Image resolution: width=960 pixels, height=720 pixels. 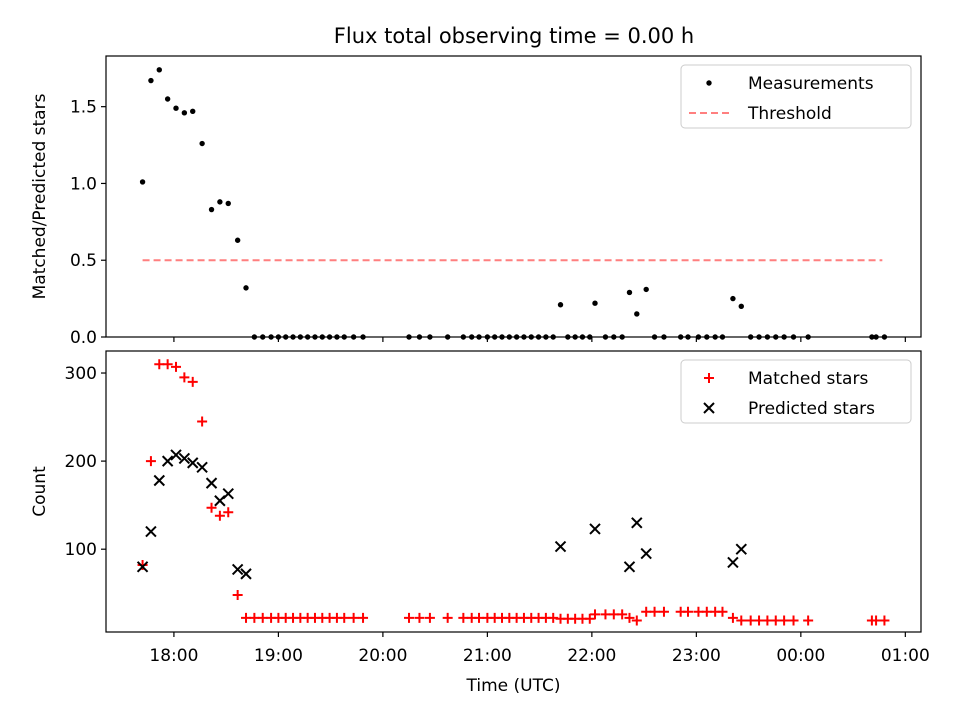 I want to click on y-tick-label: 300, so click(x=81, y=374).